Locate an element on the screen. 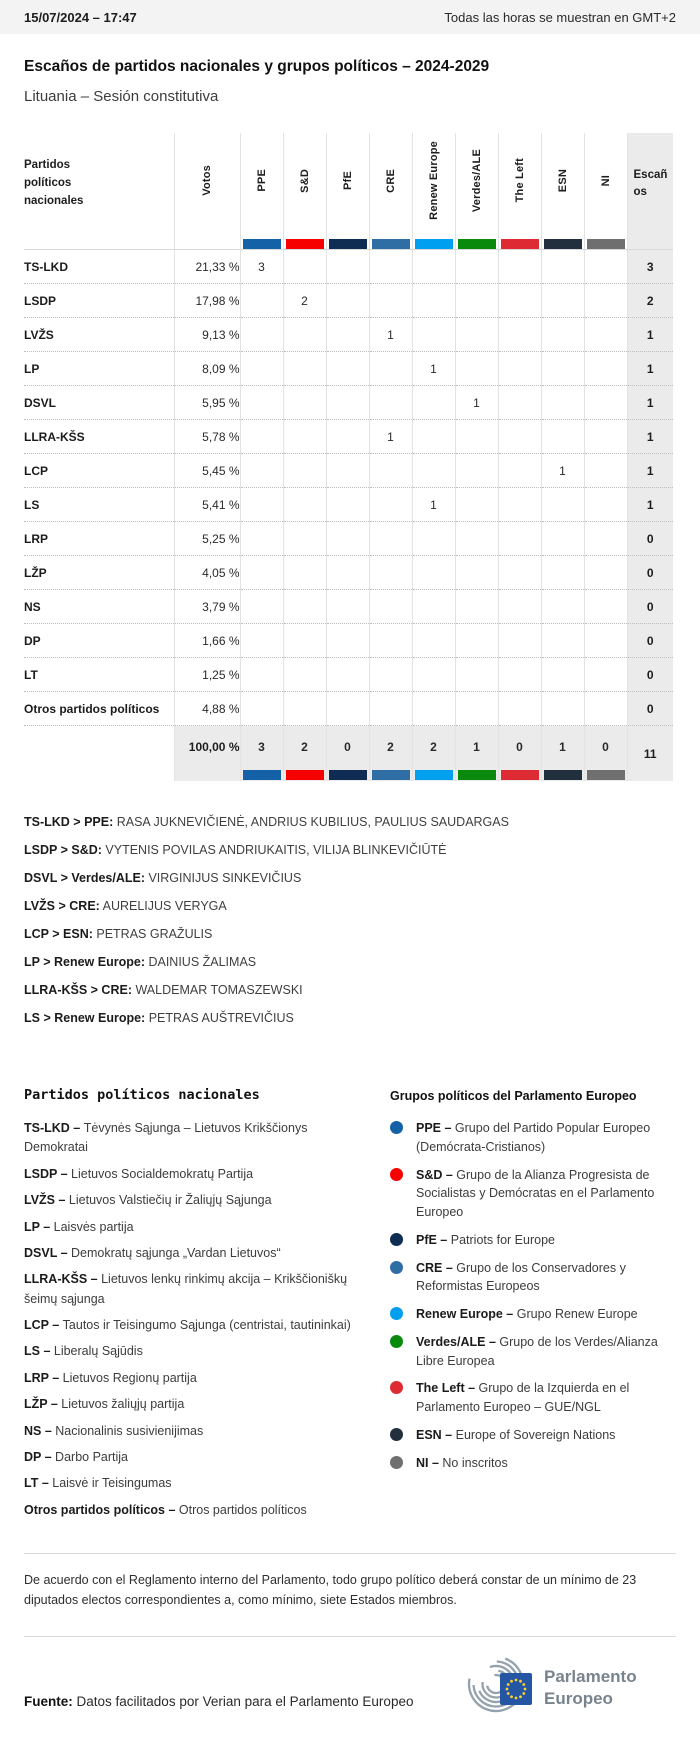 The width and height of the screenshot is (700, 1743). party-row: LŽP 4,05 % 0 is located at coordinates (348, 572).